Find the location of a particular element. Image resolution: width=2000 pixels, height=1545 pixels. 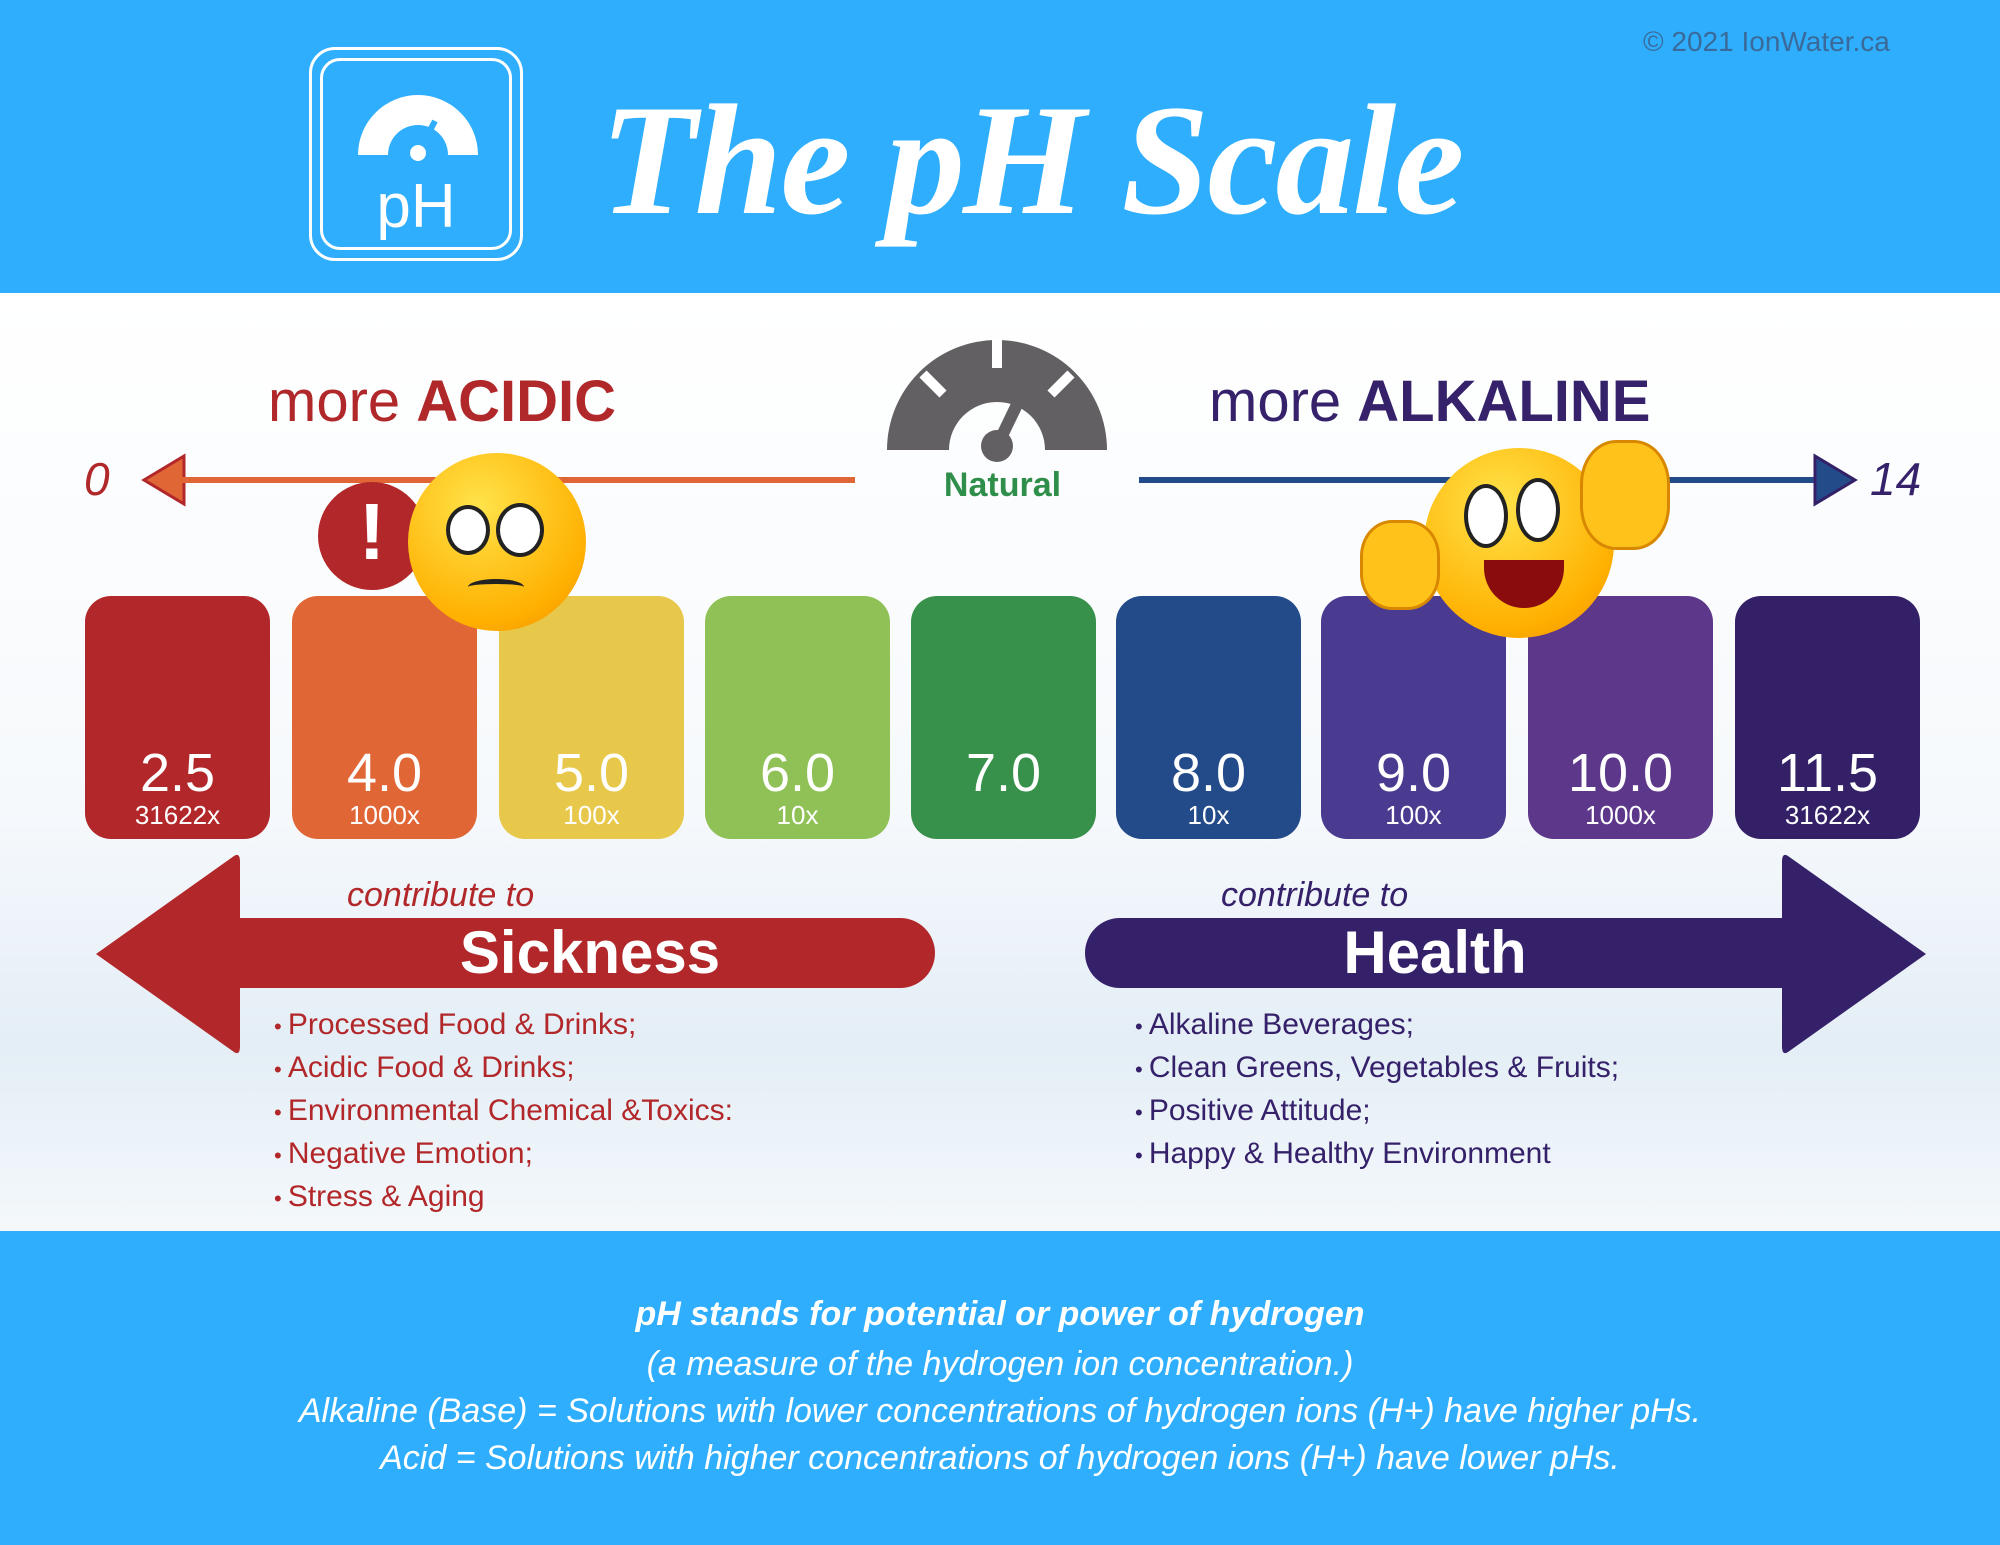

health-arrow is located at coordinates (1505, 954).